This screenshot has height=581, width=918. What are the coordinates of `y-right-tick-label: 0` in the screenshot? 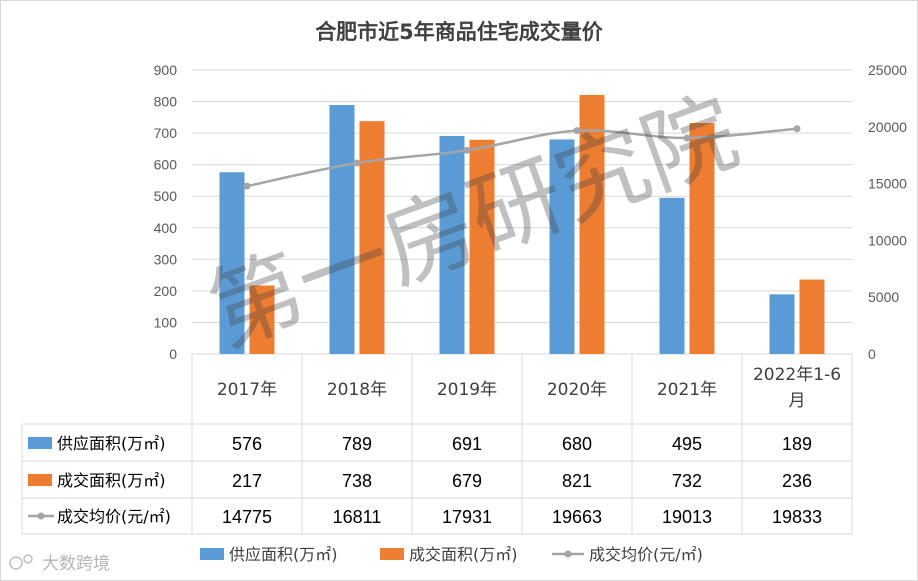 It's located at (872, 354).